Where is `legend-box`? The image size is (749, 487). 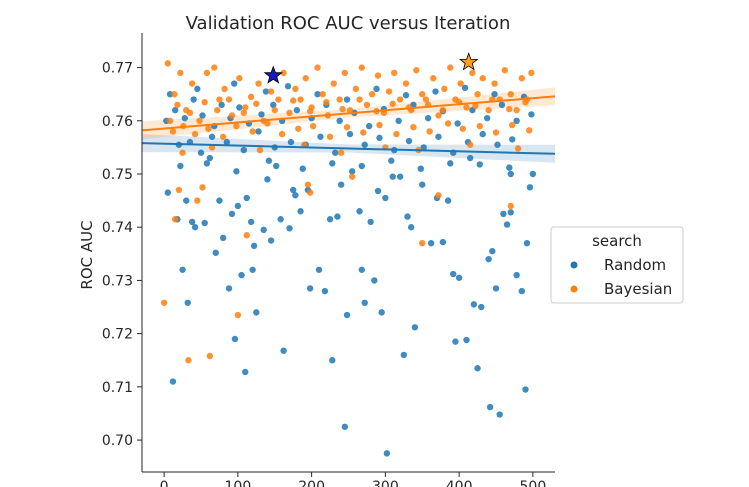
legend-box is located at coordinates (617, 265).